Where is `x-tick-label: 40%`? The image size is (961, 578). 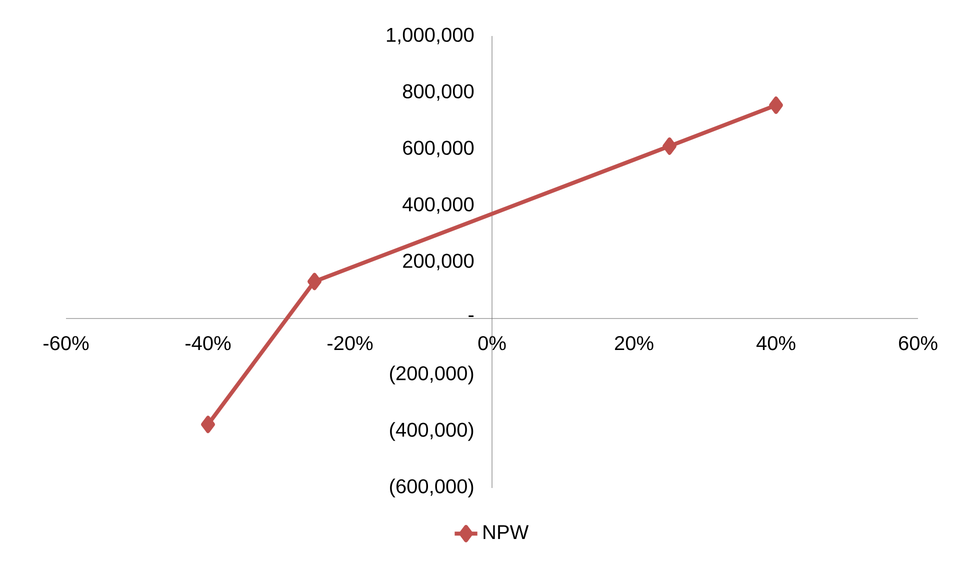
x-tick-label: 40% is located at coordinates (776, 343).